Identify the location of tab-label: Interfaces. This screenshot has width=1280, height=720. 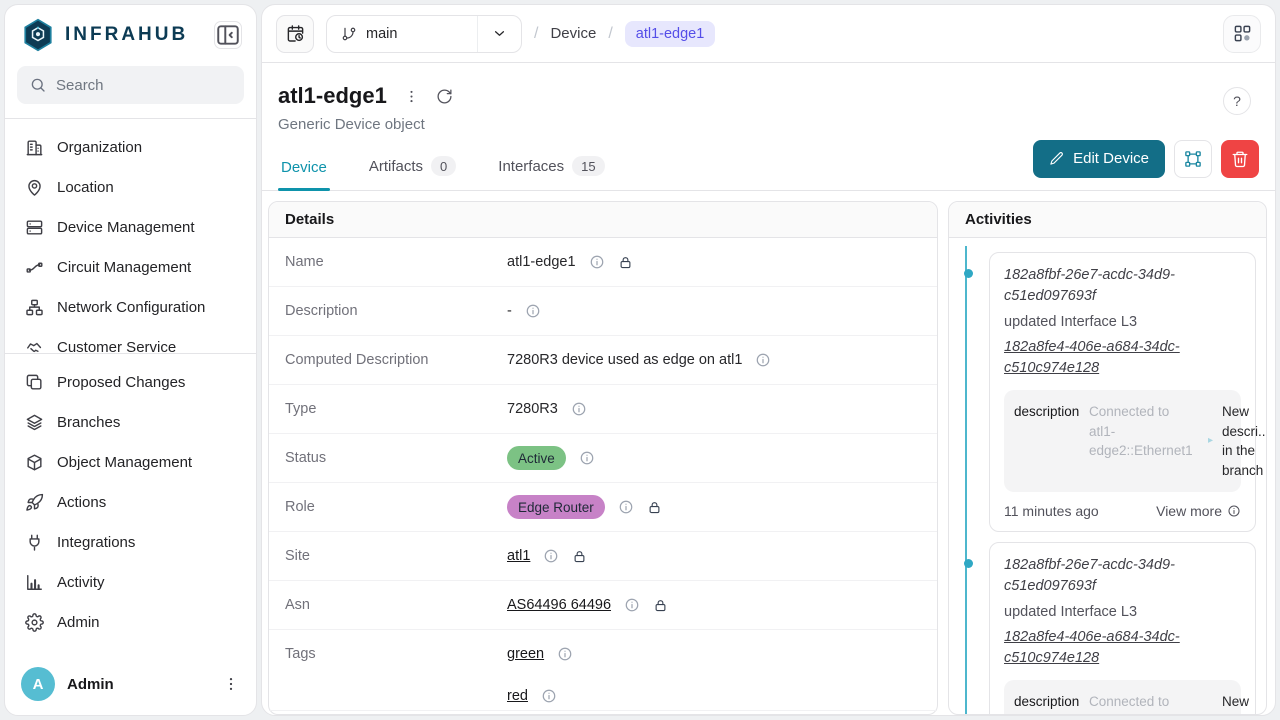
(531, 166).